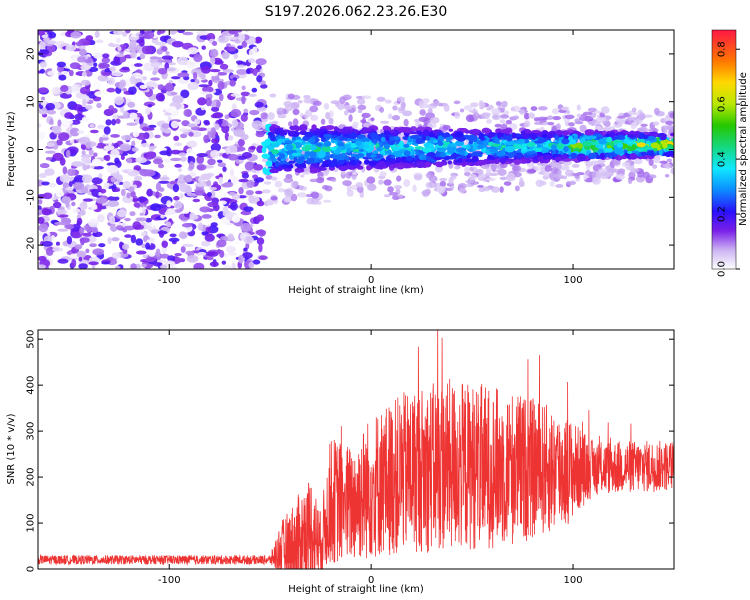 This screenshot has height=600, width=750. I want to click on snr-ytick-label: 300, so click(31, 431).